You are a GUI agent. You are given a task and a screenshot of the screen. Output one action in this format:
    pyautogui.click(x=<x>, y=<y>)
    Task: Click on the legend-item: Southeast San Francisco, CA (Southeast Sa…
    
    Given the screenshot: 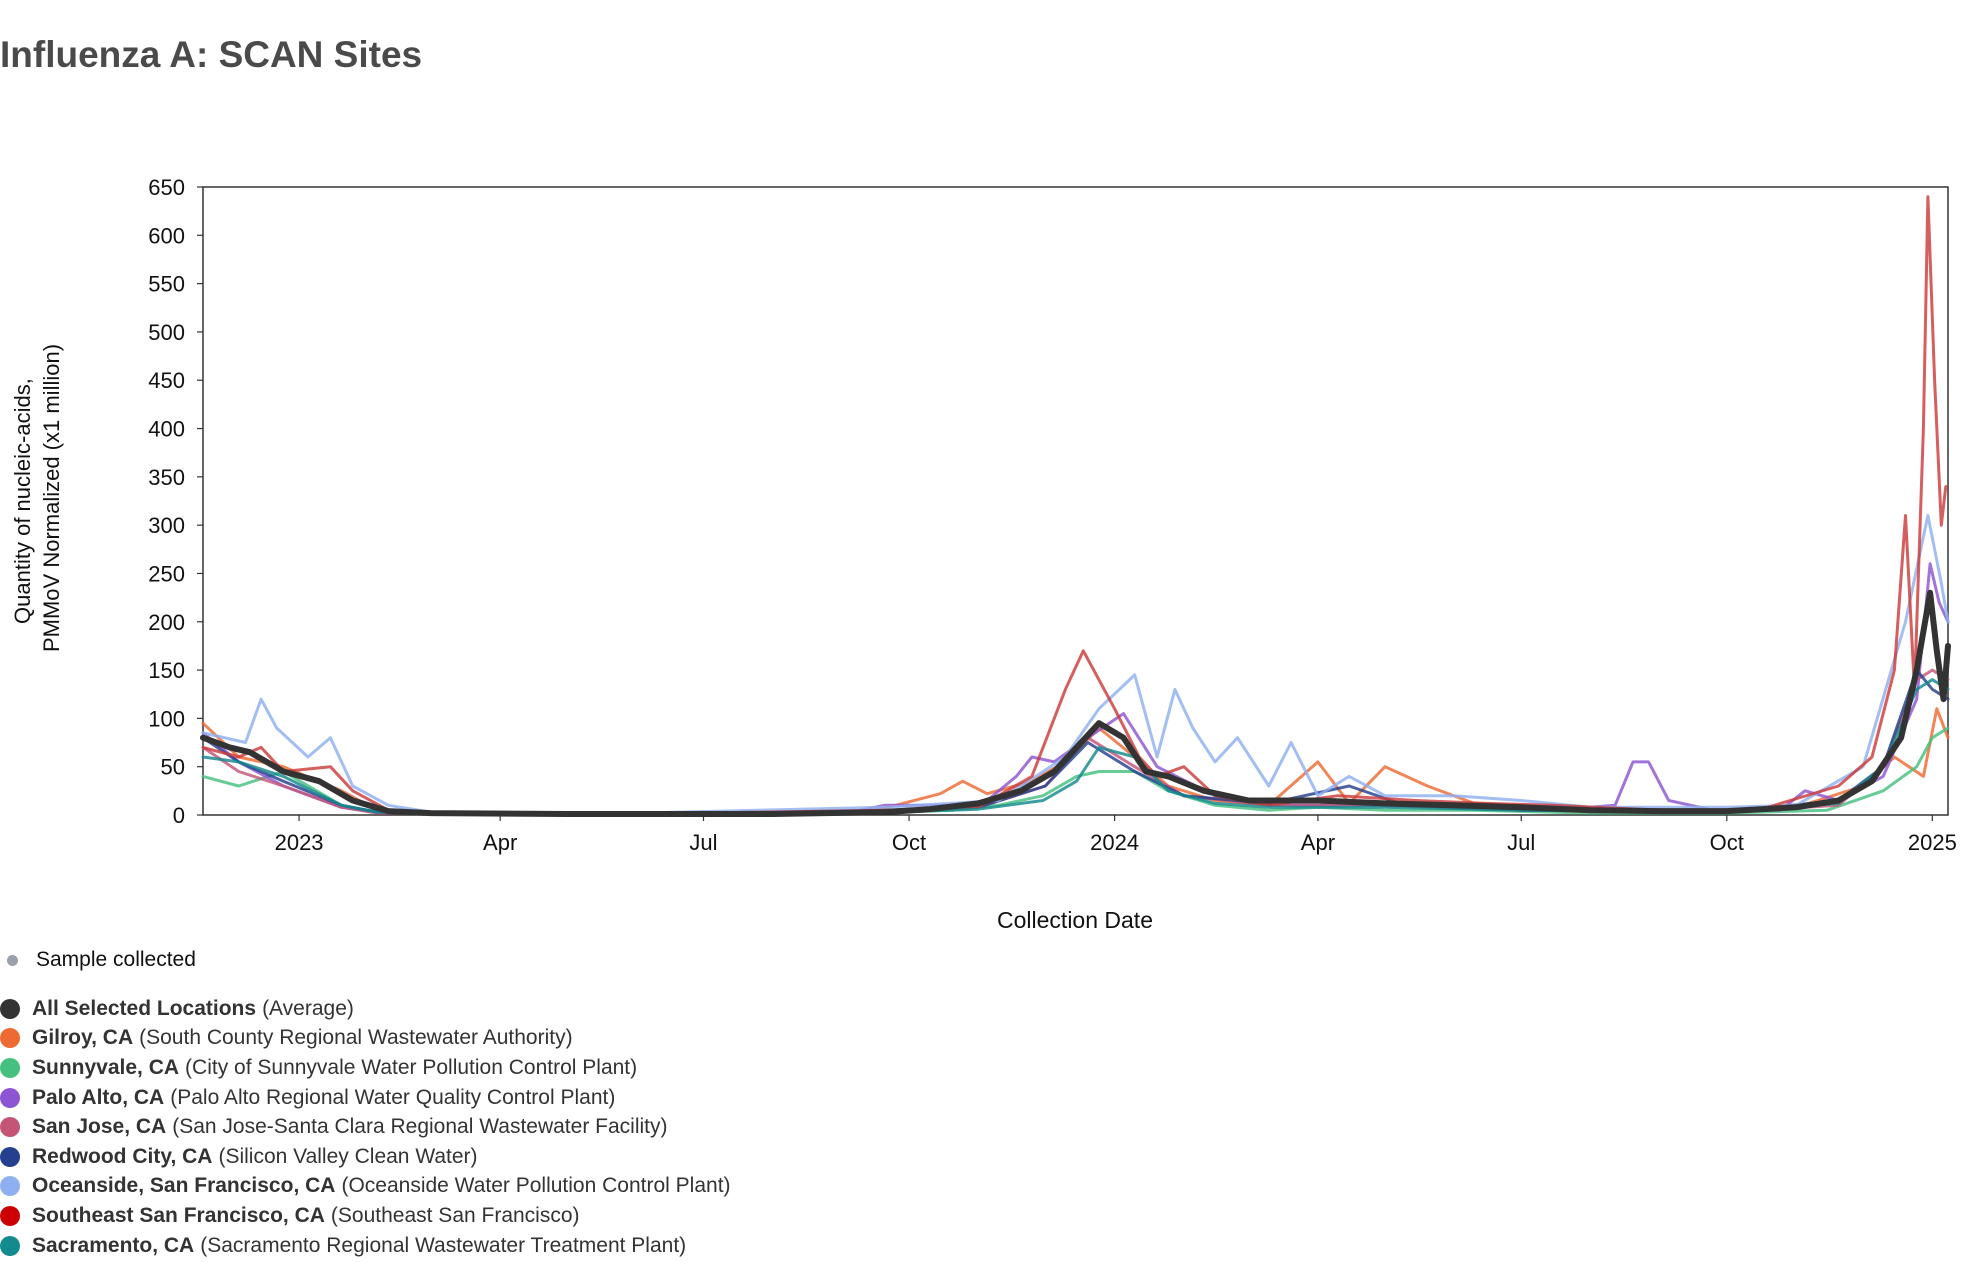 What is the action you would take?
    pyautogui.click(x=365, y=1216)
    